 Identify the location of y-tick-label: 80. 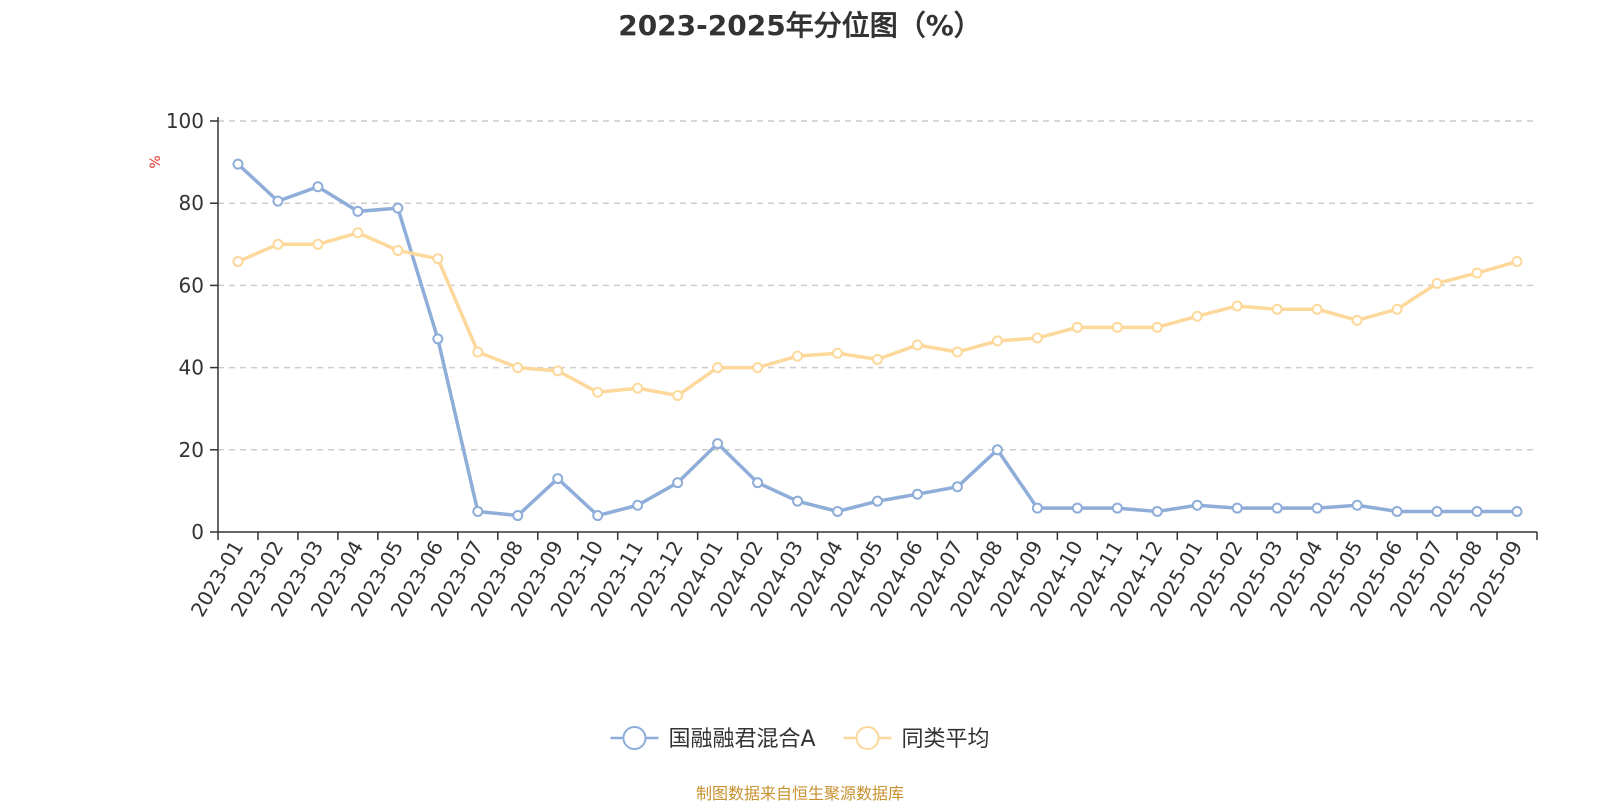
(191, 203).